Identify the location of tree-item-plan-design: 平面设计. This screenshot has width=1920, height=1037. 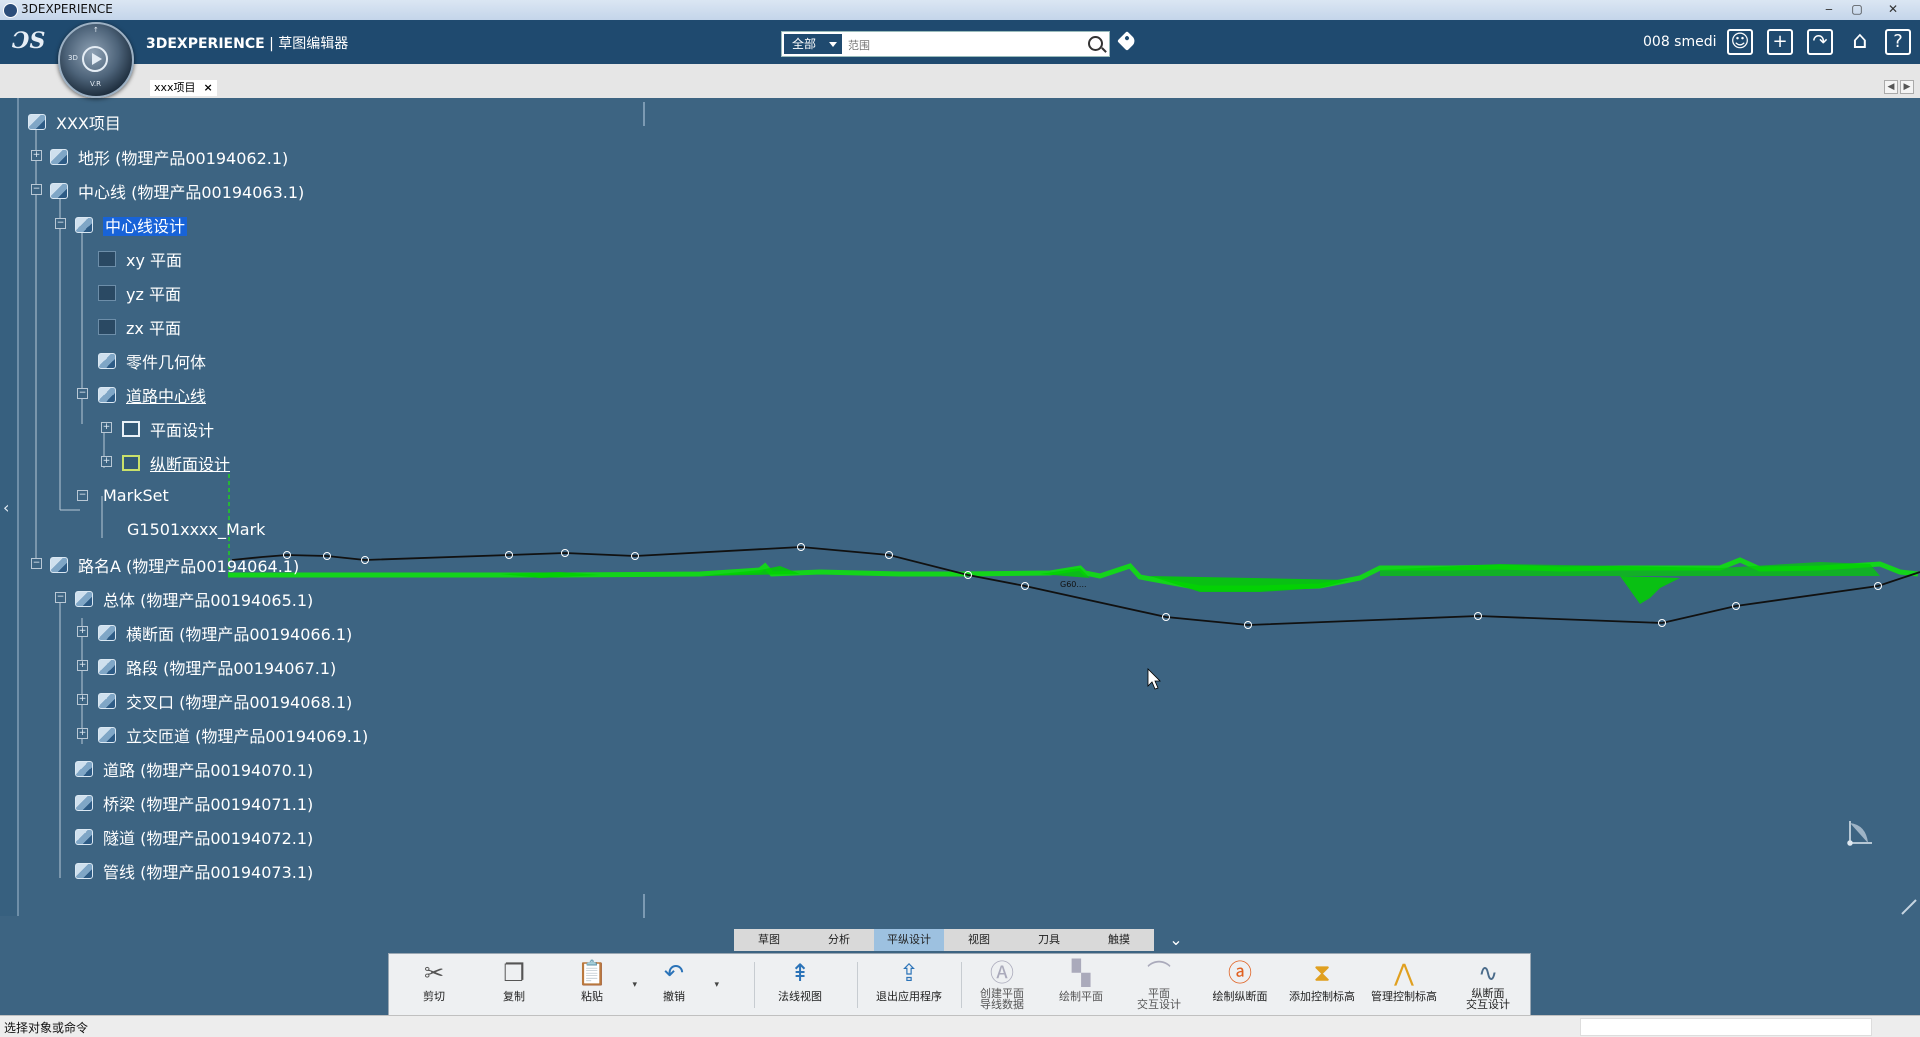
(168, 428).